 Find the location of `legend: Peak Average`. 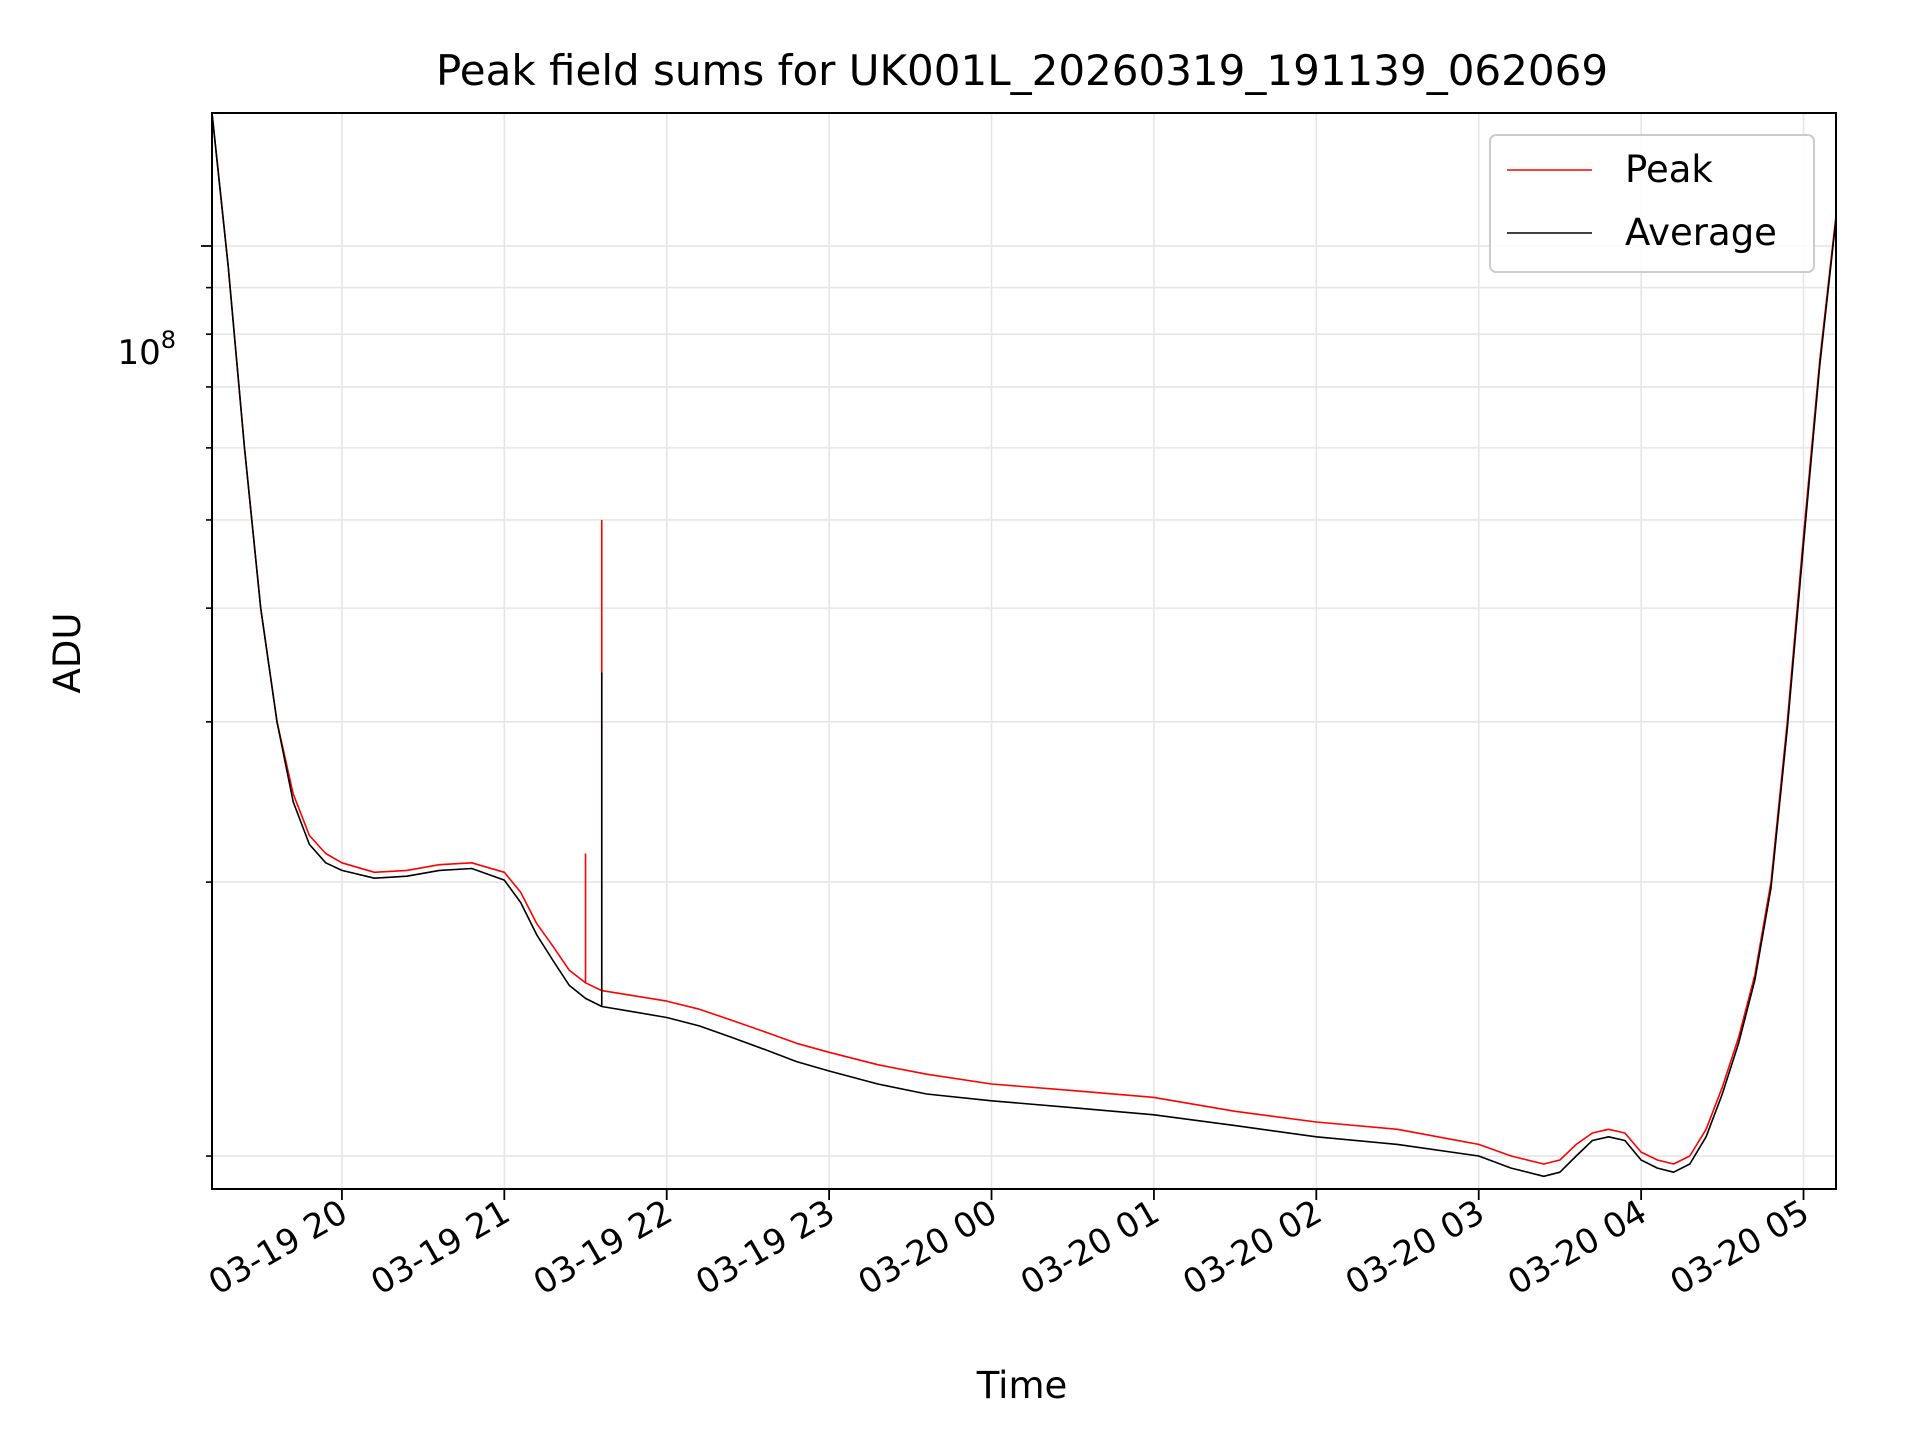

legend: Peak Average is located at coordinates (1652, 203).